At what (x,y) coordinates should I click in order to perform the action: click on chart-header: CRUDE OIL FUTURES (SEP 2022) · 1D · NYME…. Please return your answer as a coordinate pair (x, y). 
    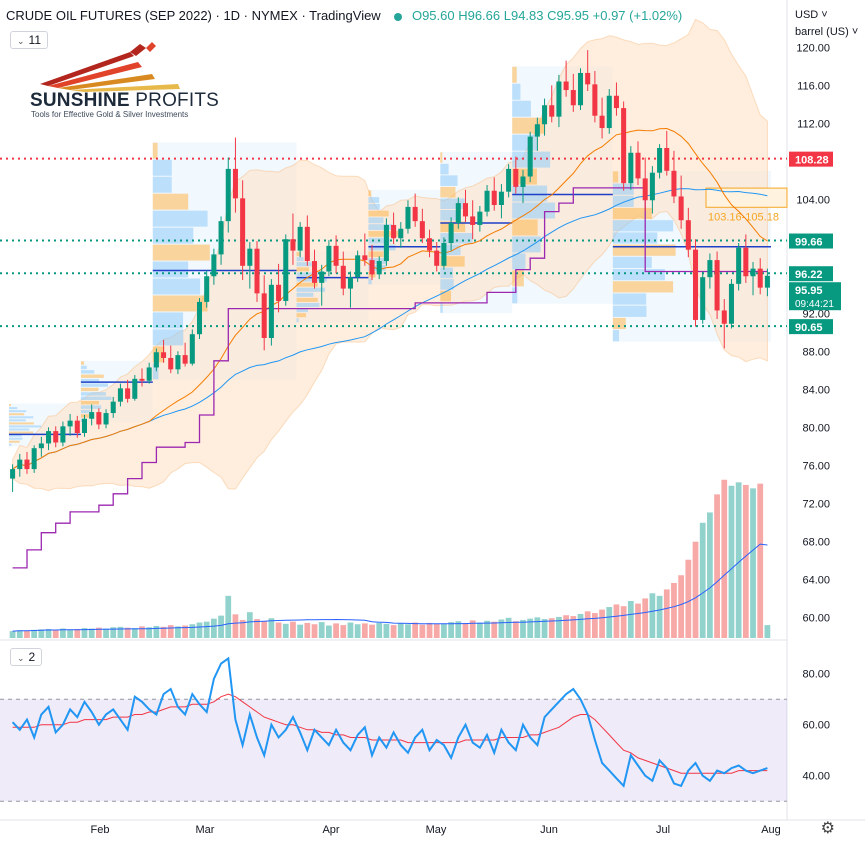
    Looking at the image, I should click on (344, 15).